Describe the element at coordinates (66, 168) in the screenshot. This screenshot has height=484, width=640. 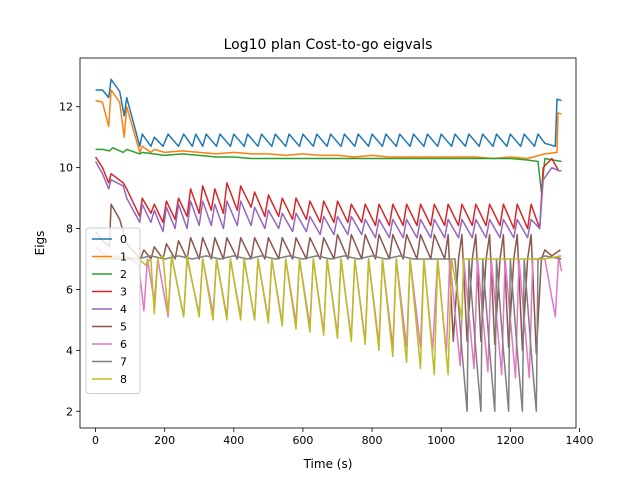
I see `y-tick-label: 10` at that location.